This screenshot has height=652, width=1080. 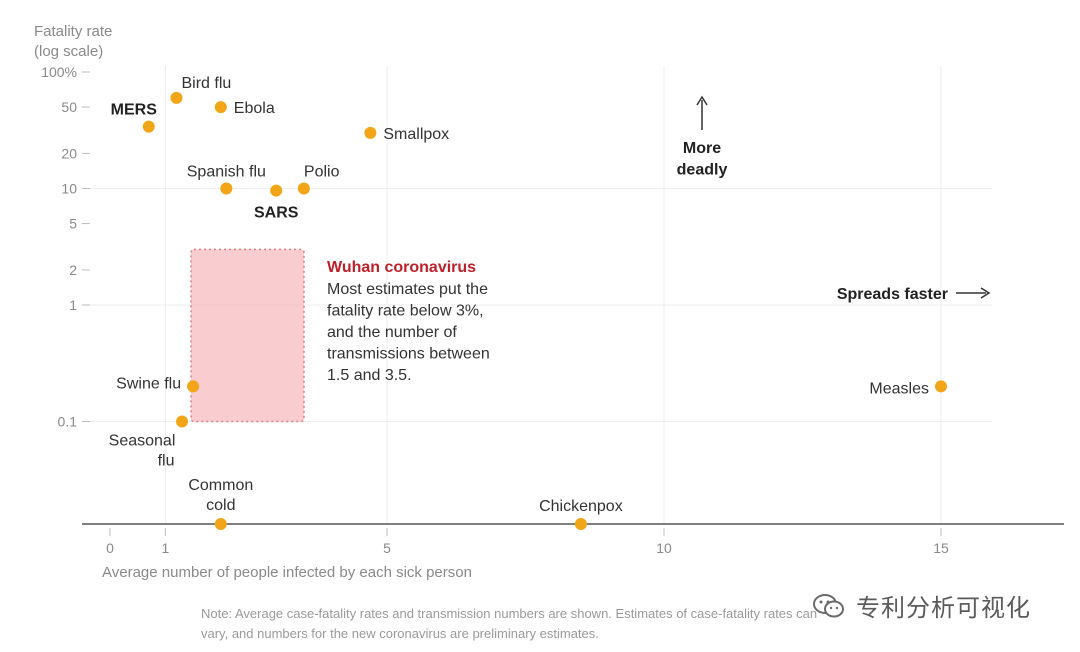 What do you see at coordinates (834, 199) in the screenshot?
I see `annotations: More deadly Spreads faster` at bounding box center [834, 199].